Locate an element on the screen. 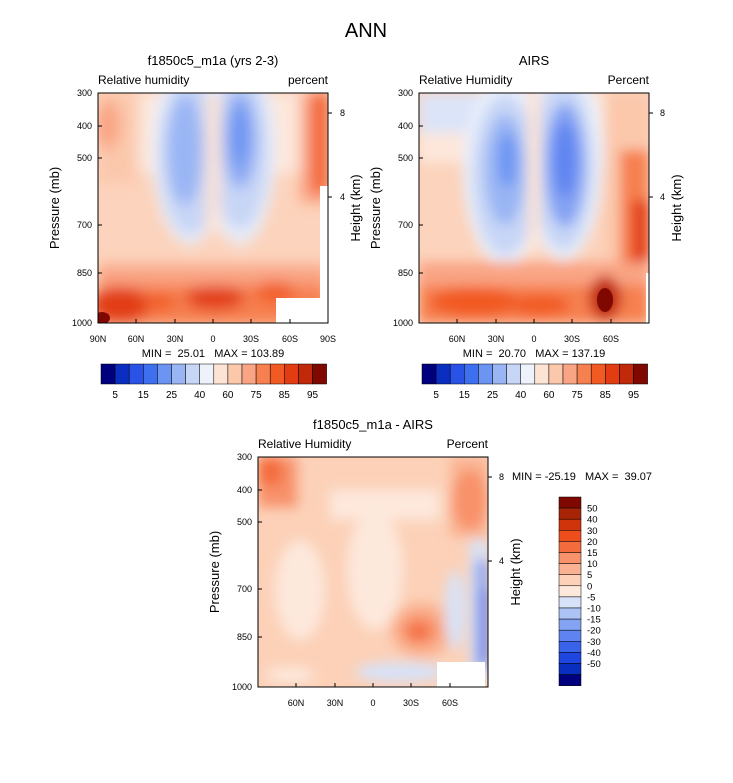 The height and width of the screenshot is (783, 733). panel2-xtick: 60N is located at coordinates (457, 339).